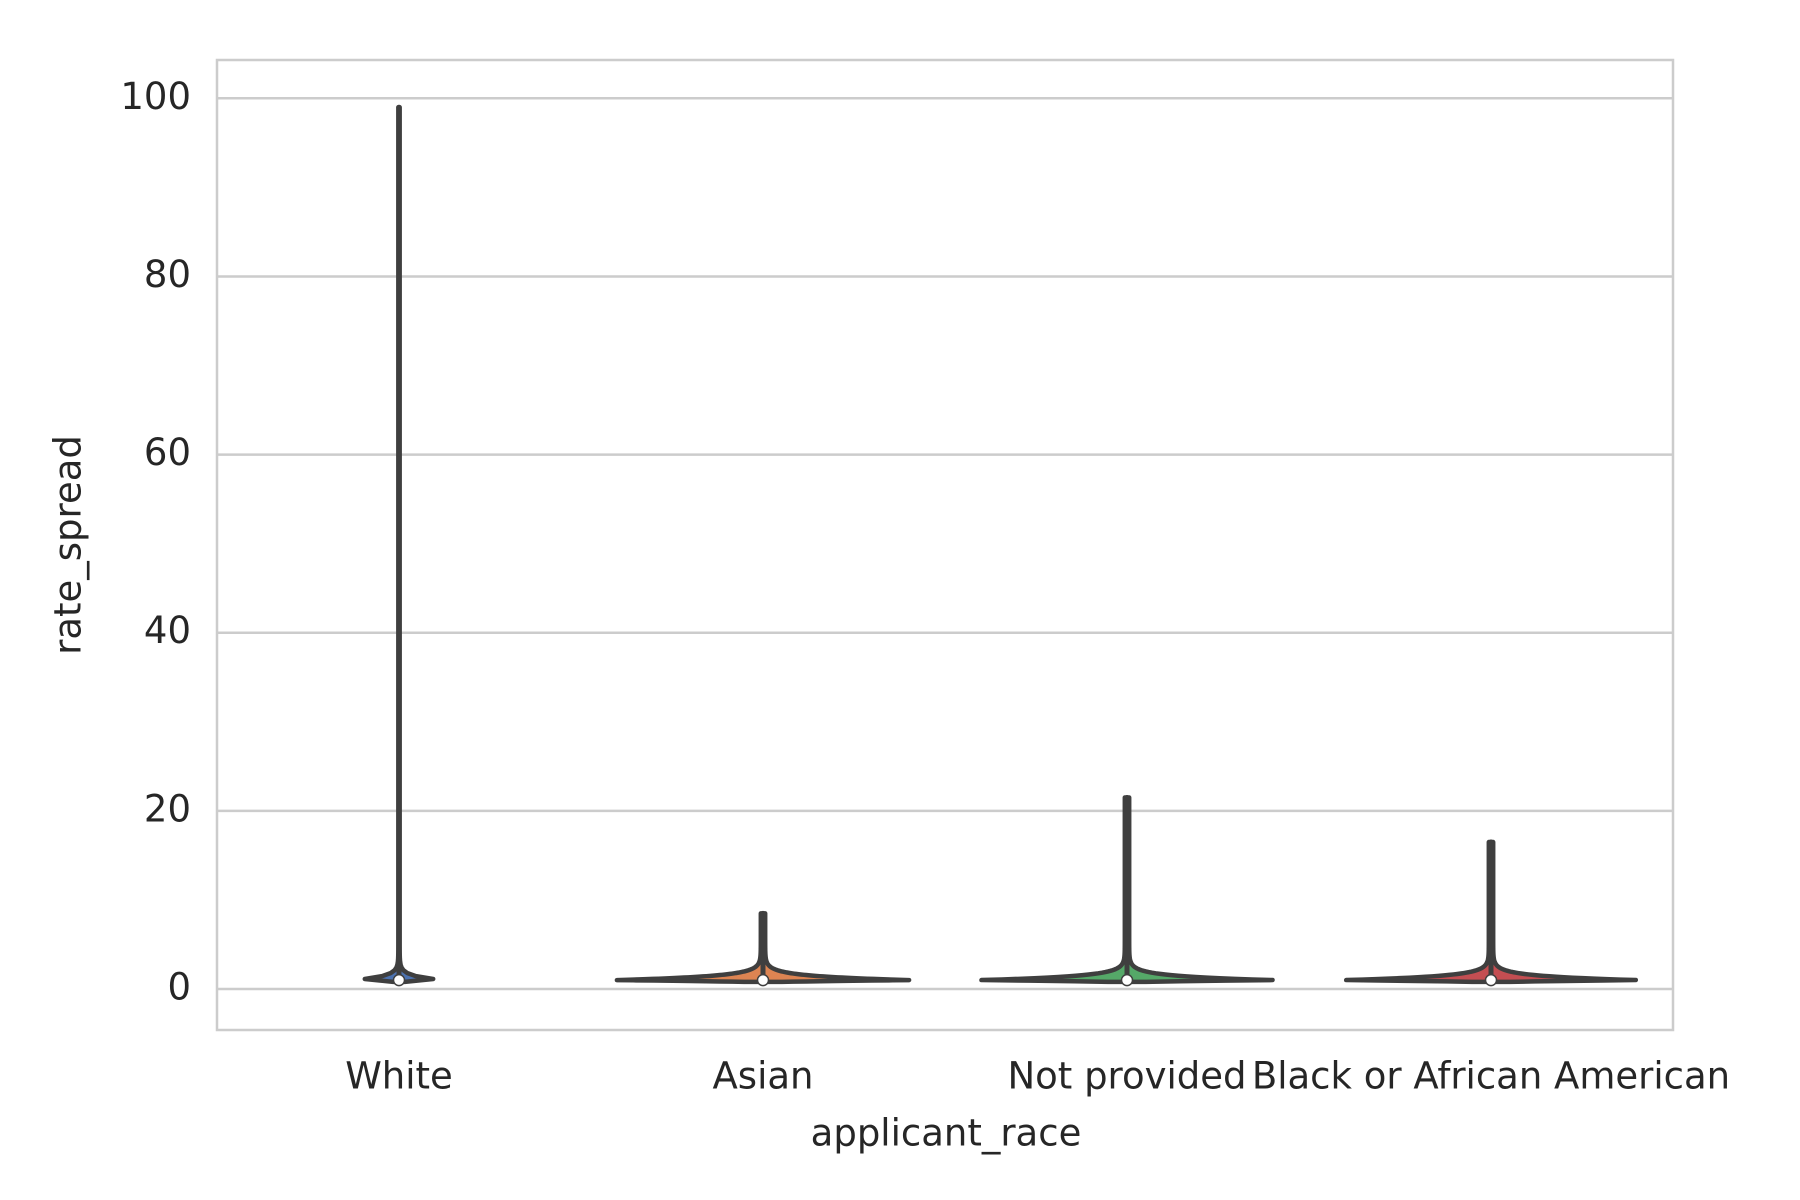  I want to click on y-axis-label: rate_spread, so click(68, 545).